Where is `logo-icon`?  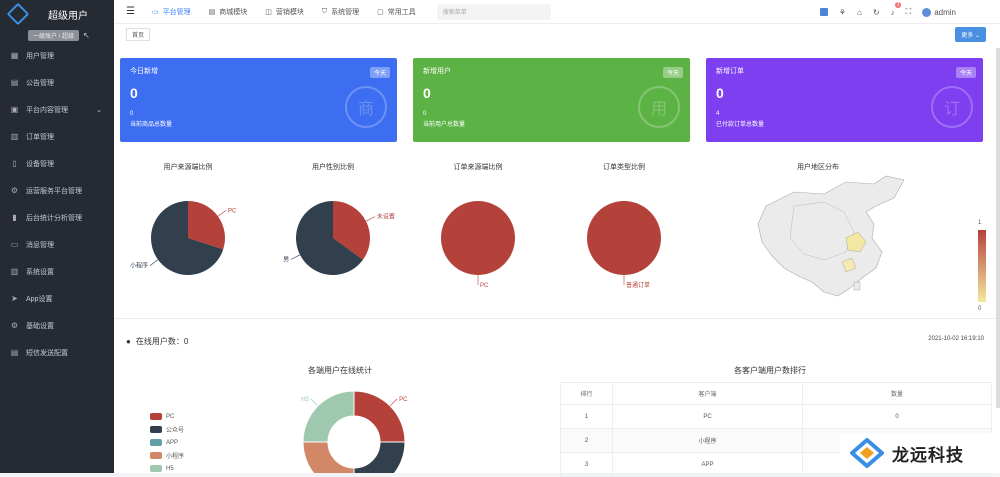 logo-icon is located at coordinates (18, 14).